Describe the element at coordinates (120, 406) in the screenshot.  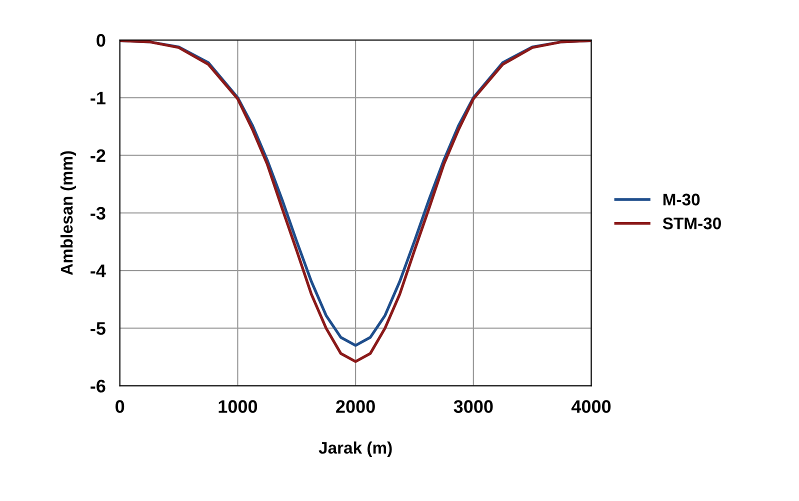
I see `x-tick-label: 0` at that location.